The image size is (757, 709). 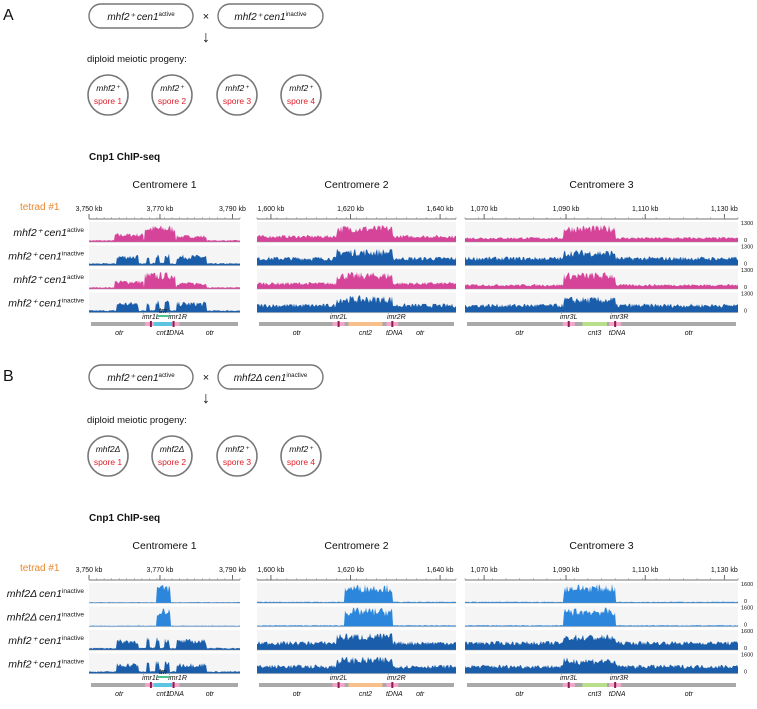 What do you see at coordinates (162, 694) in the screenshot?
I see `cnt-label: cnt1` at bounding box center [162, 694].